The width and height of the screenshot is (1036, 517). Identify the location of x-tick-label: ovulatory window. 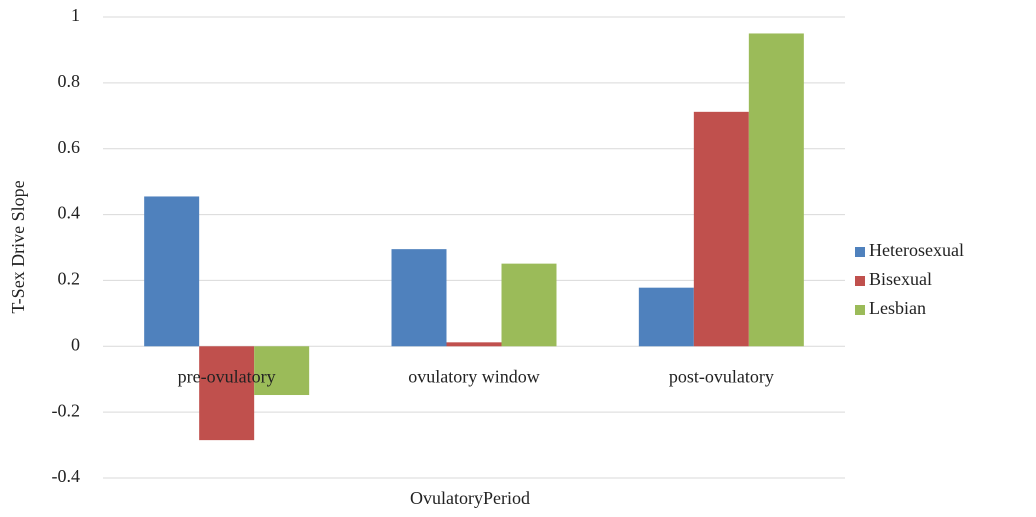
(473, 376).